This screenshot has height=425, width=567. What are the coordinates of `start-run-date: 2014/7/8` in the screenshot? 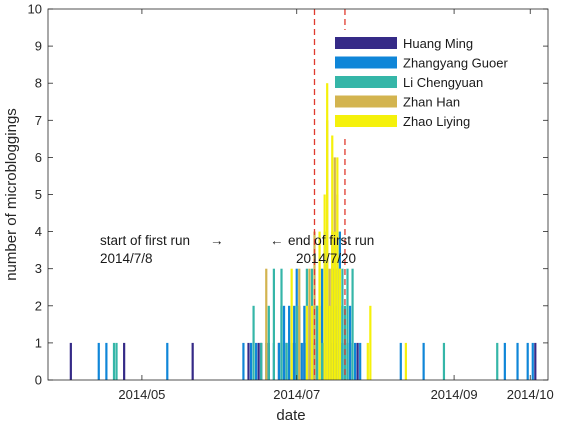 It's located at (126, 258).